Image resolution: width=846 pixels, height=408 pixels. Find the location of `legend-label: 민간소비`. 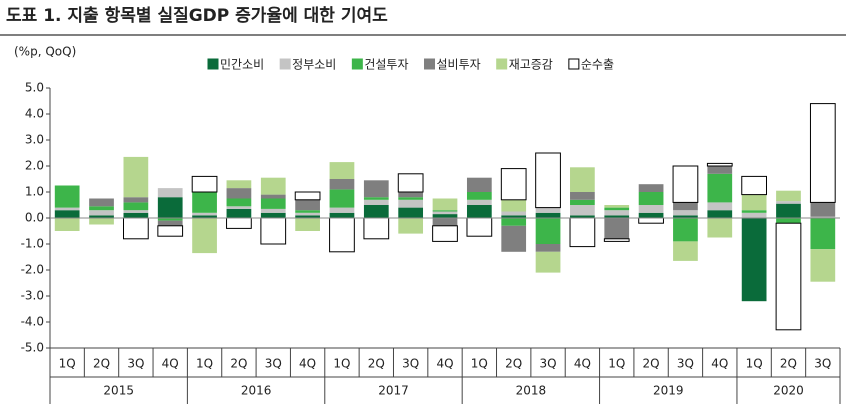

legend-label: 민간소비 is located at coordinates (242, 65).